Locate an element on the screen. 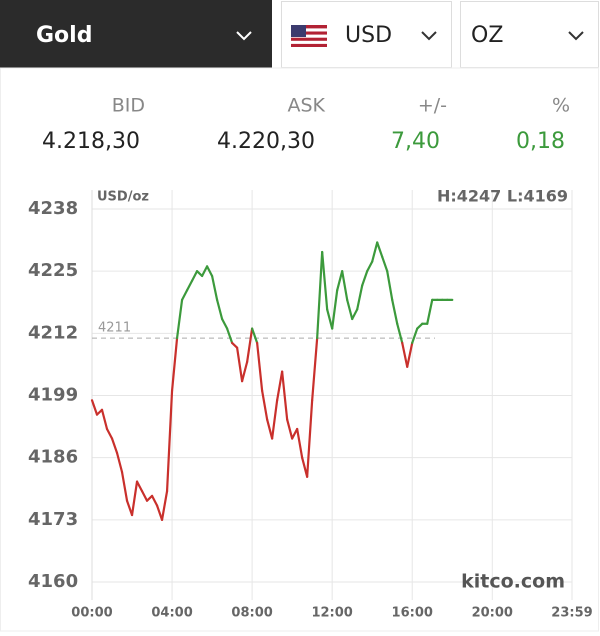  y-tick-label: 4225 is located at coordinates (53, 270).